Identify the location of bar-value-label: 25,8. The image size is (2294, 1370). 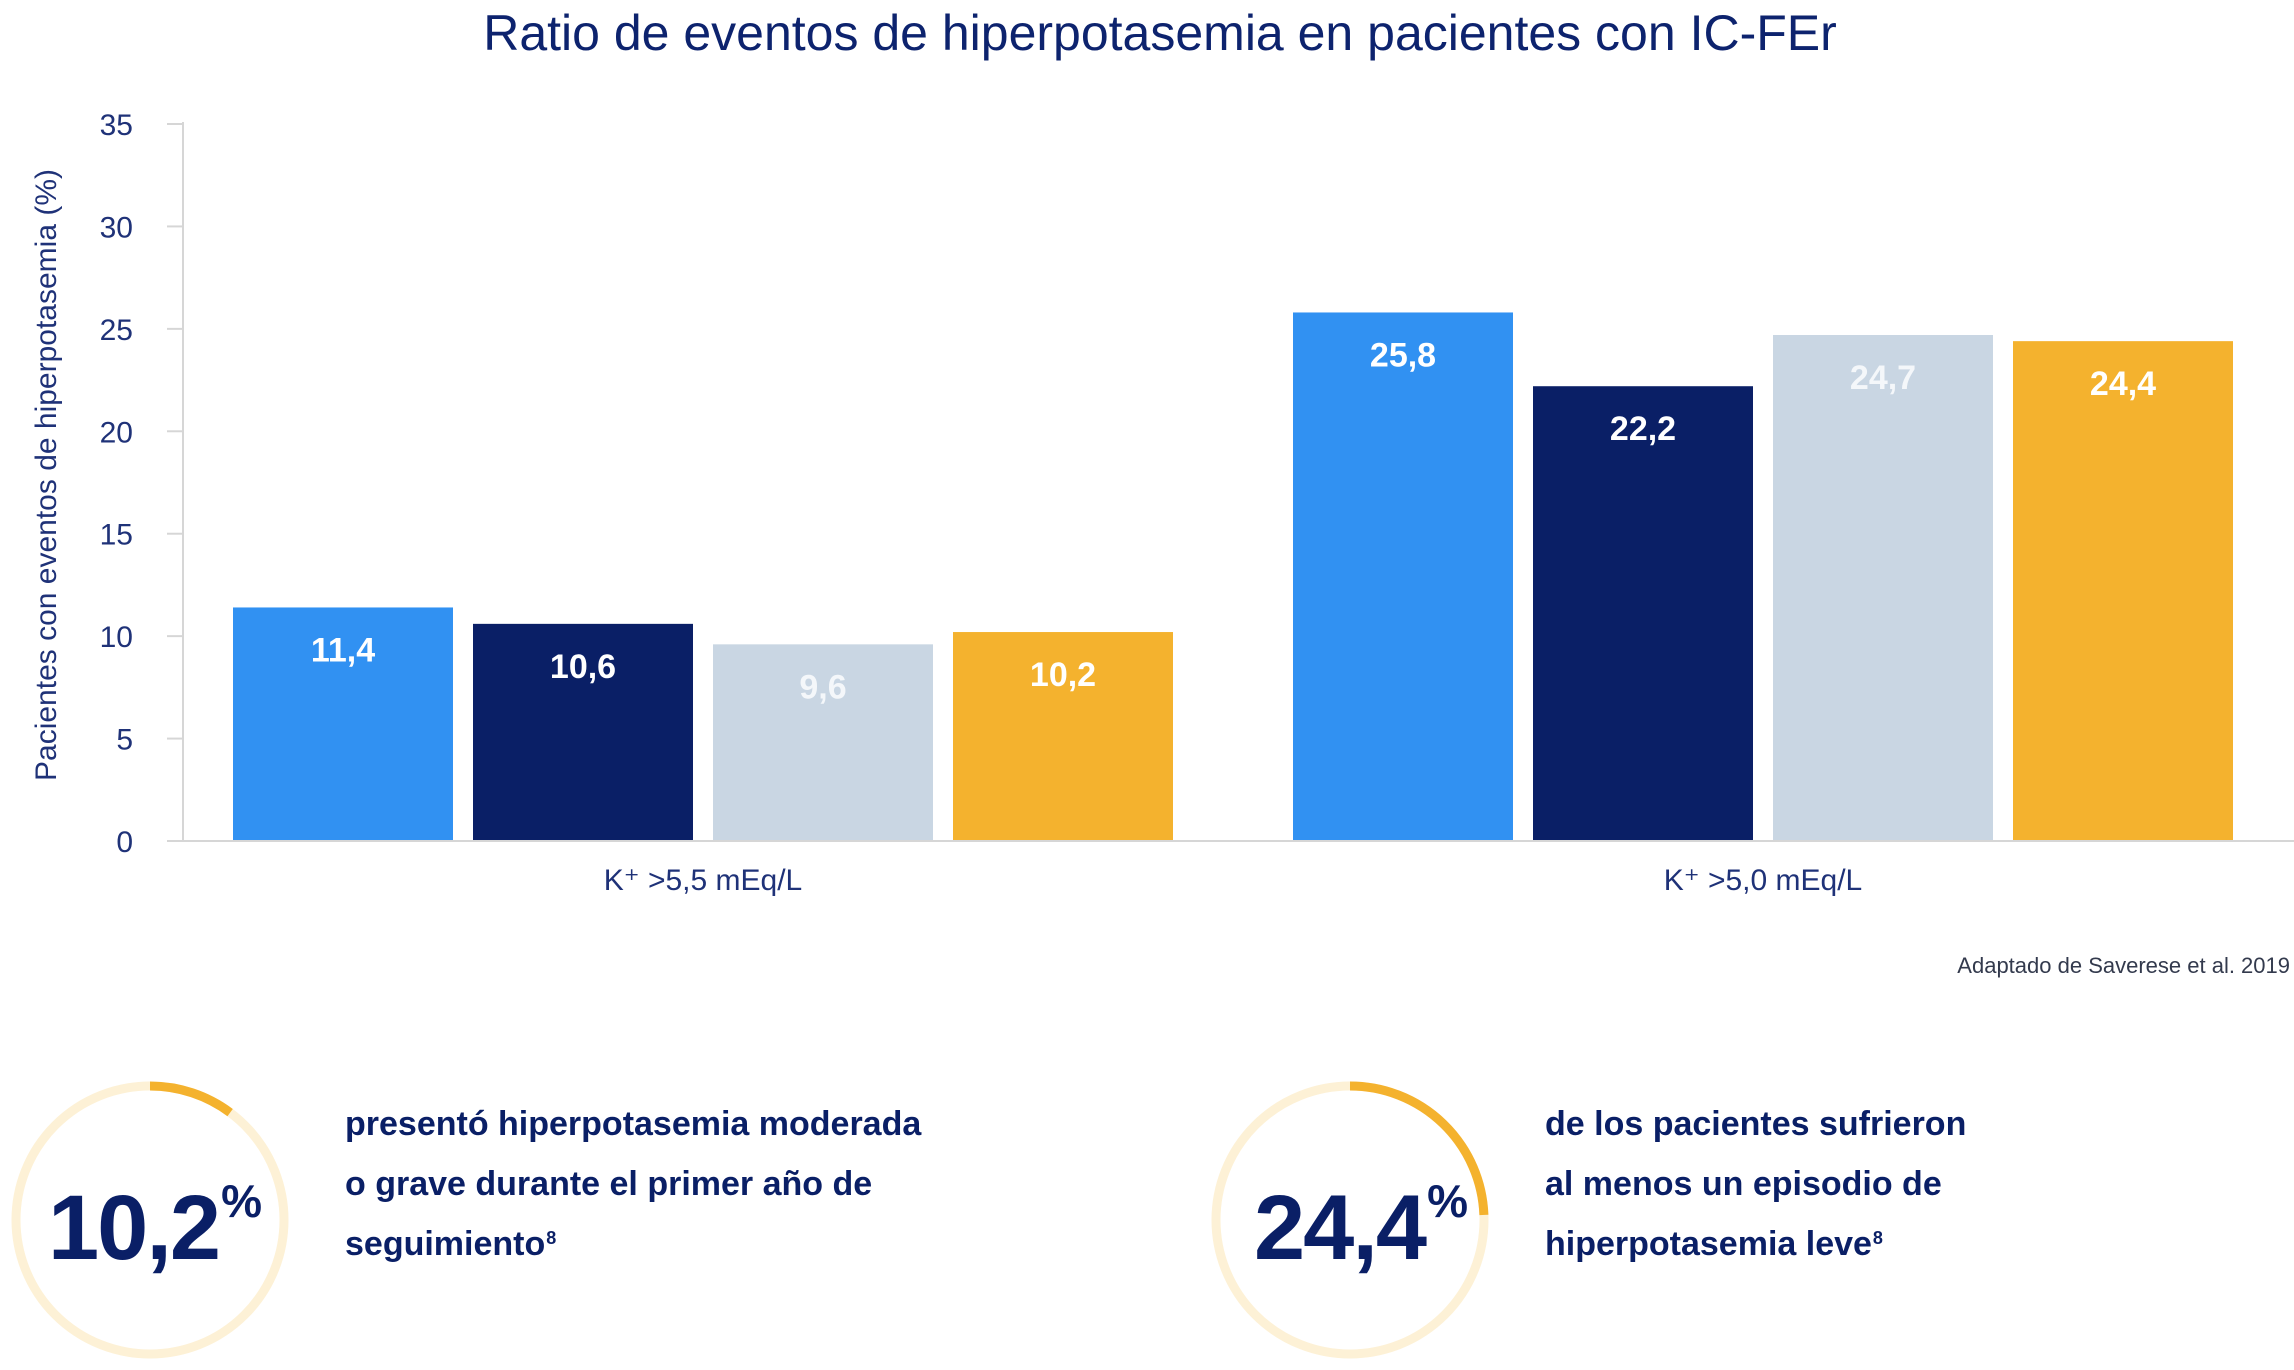
(1403, 355).